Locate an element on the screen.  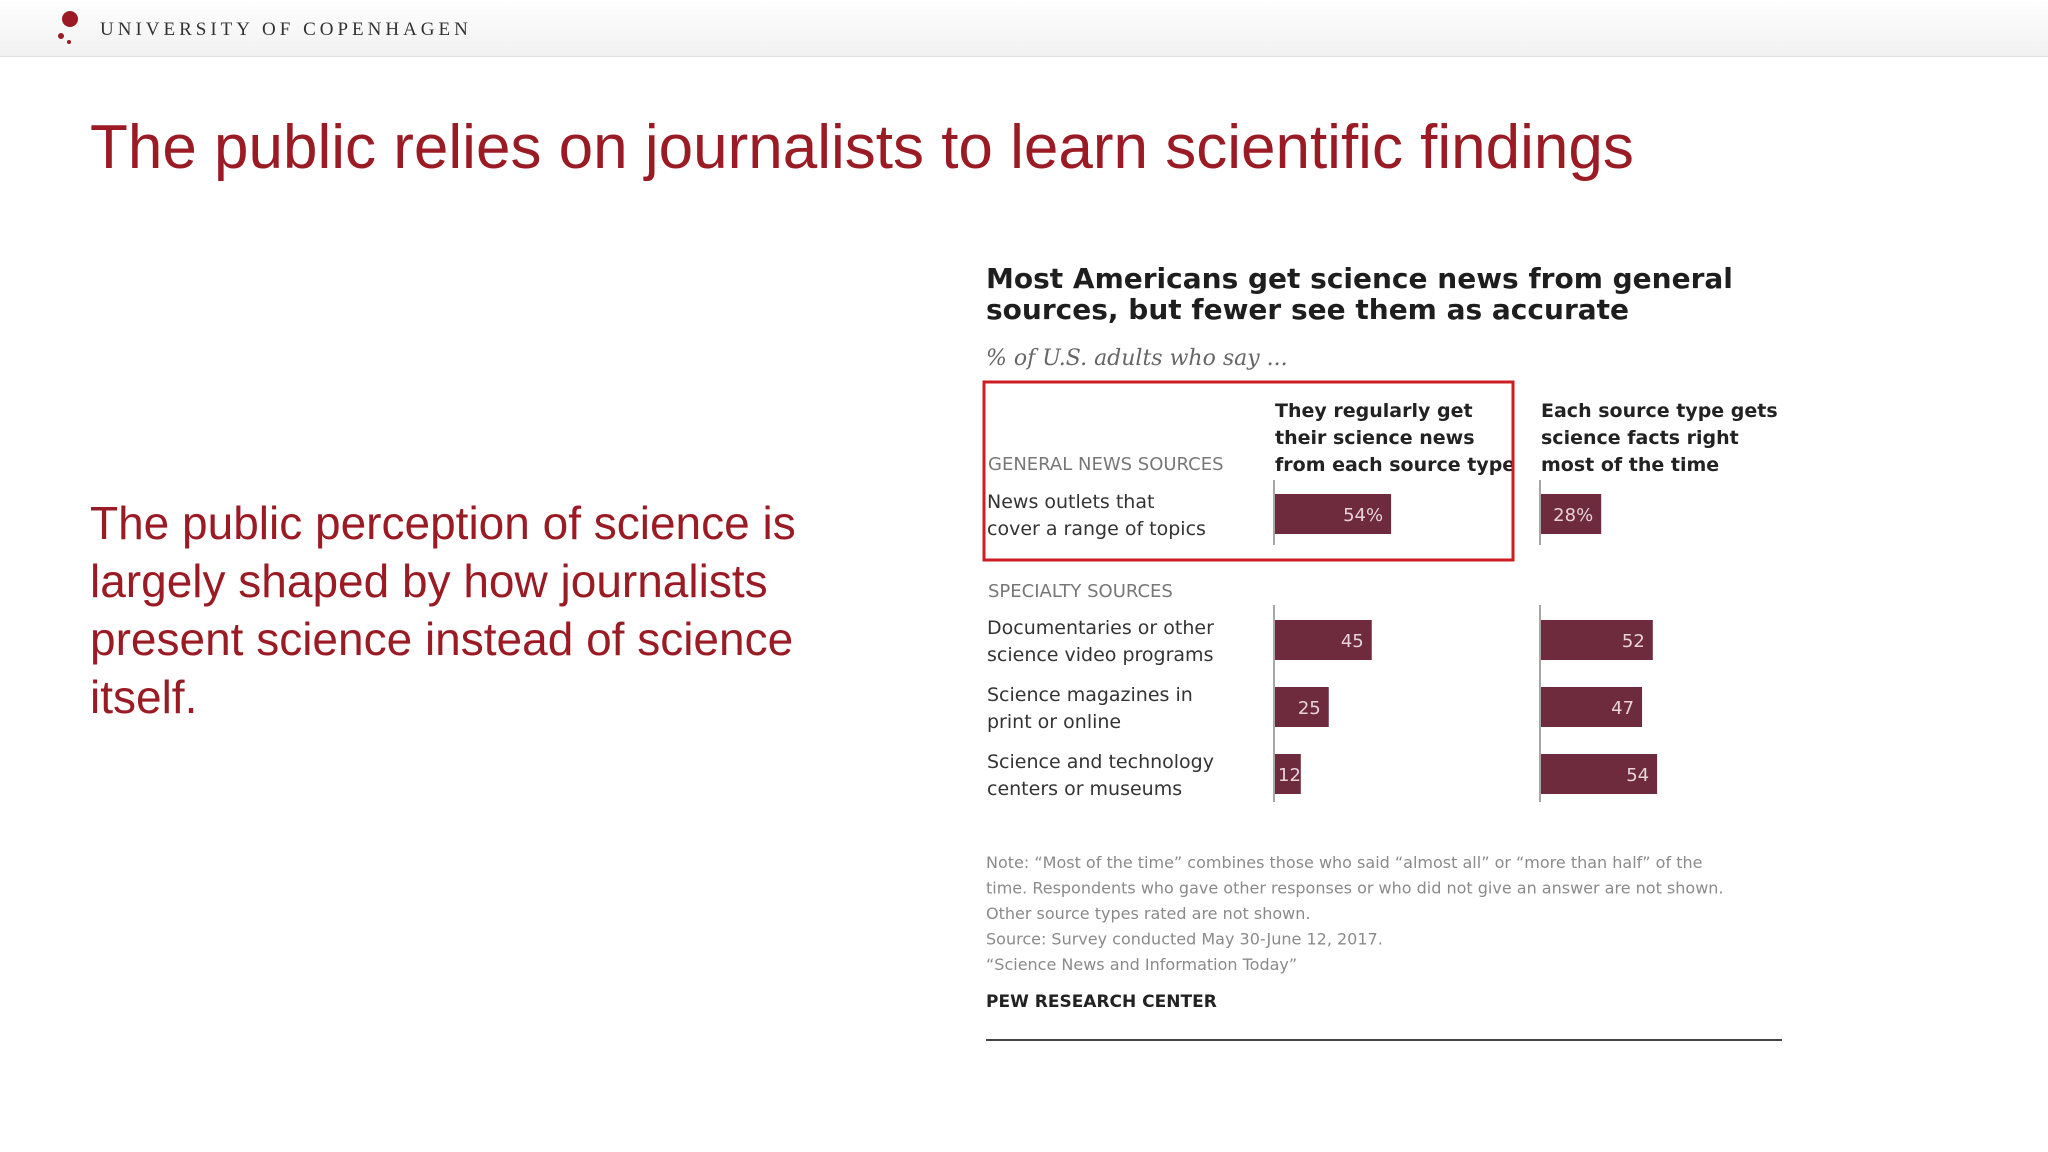
section-label: SPECIALTY SOURCES is located at coordinates (1080, 591).